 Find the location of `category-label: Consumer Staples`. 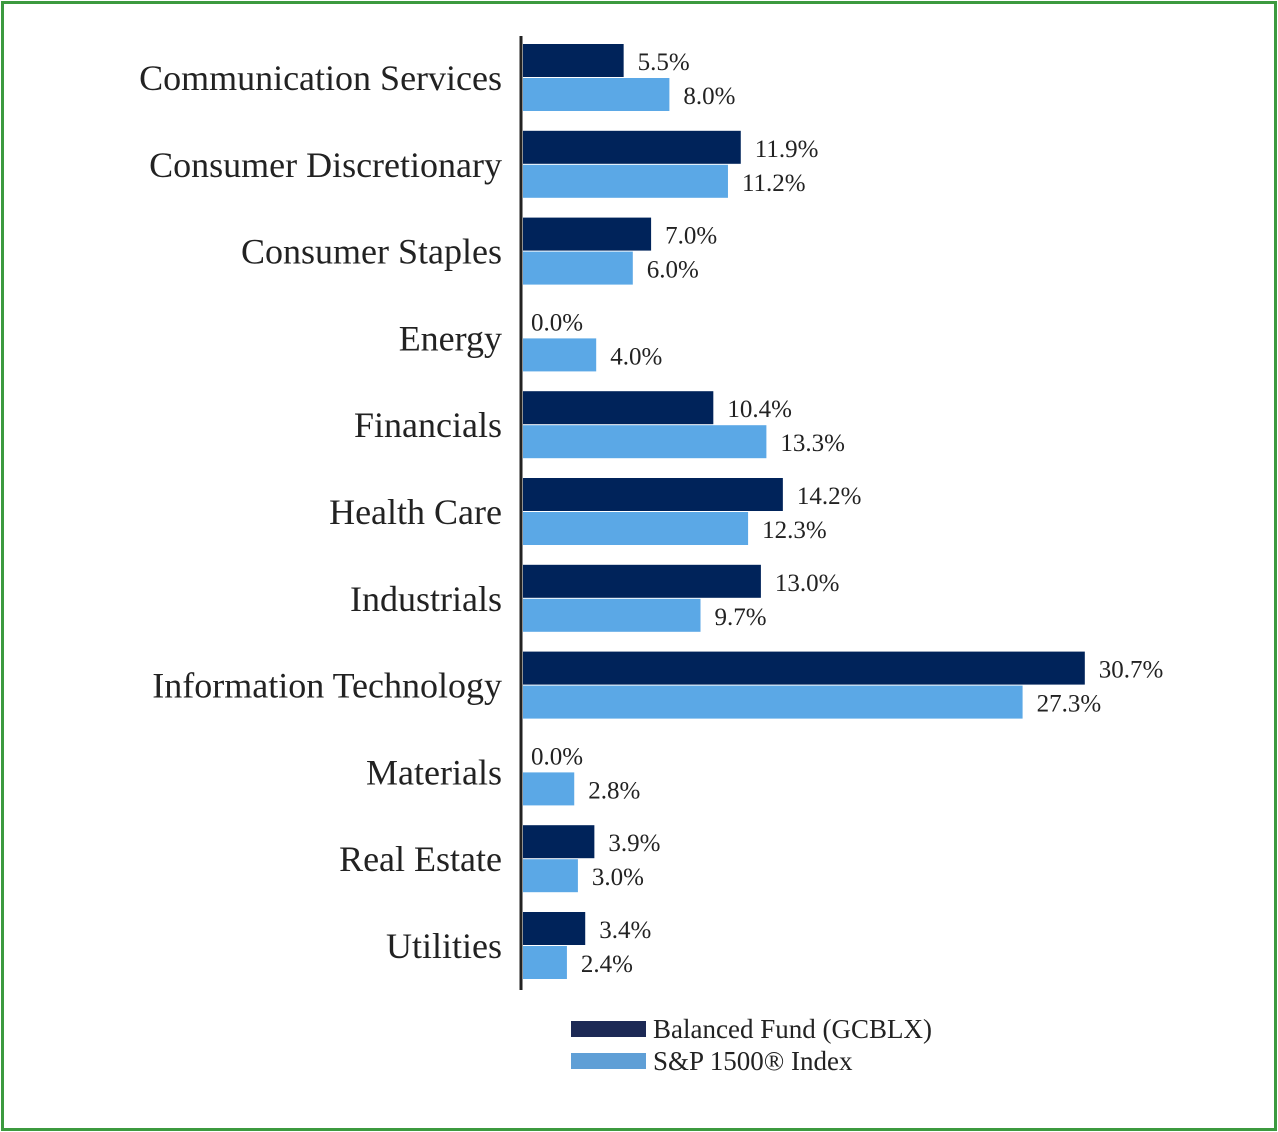

category-label: Consumer Staples is located at coordinates (371, 252).